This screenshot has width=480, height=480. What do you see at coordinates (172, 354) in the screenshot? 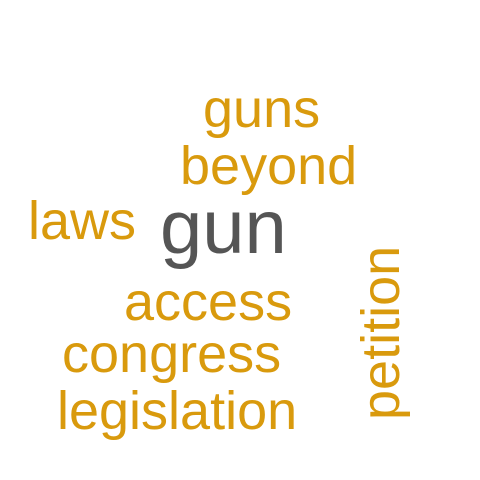
I see `word-congress: congress` at bounding box center [172, 354].